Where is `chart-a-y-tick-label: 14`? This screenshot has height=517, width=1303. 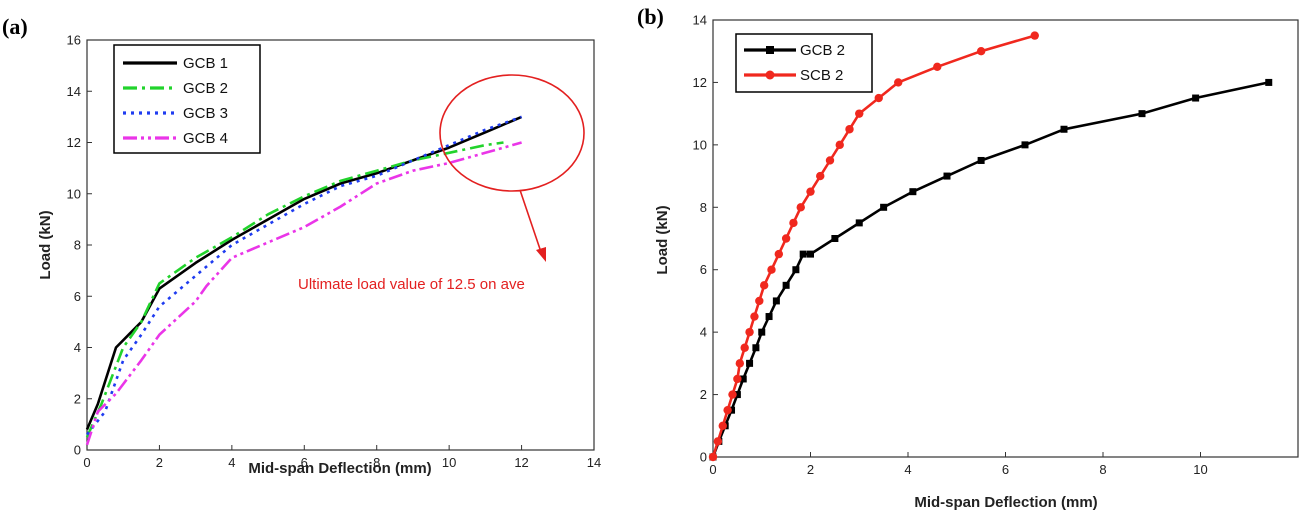 chart-a-y-tick-label: 14 is located at coordinates (74, 91).